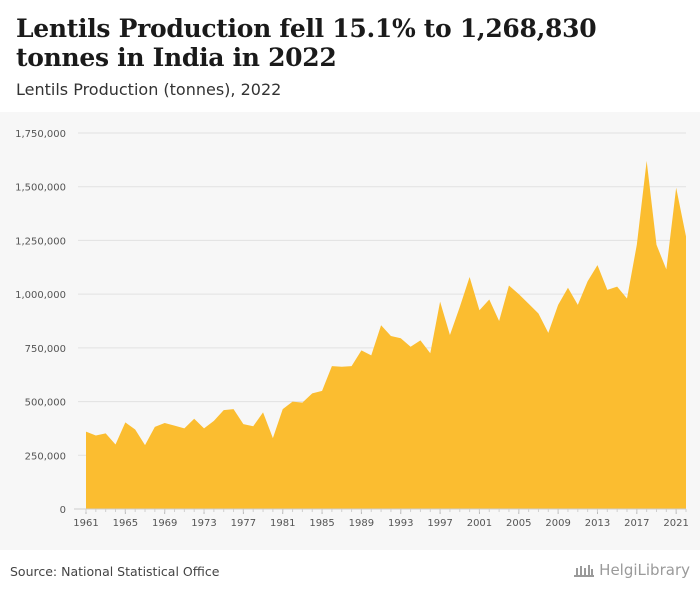  I want to click on x-tick-label: 1961, so click(85, 523).